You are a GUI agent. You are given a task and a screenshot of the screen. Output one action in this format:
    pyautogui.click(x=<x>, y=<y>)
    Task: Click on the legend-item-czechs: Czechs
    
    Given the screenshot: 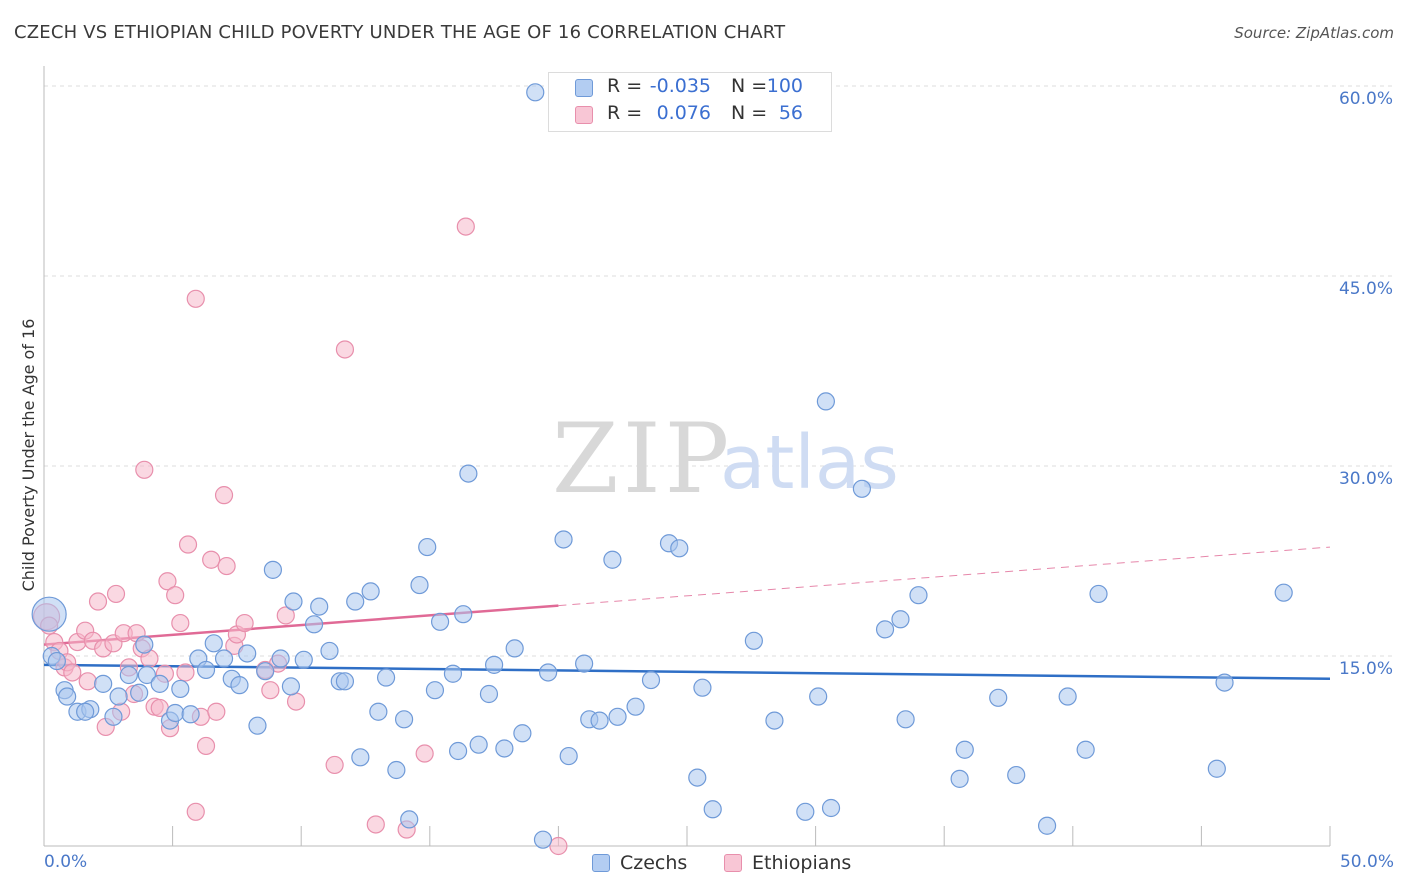 What is the action you would take?
    pyautogui.click(x=639, y=863)
    